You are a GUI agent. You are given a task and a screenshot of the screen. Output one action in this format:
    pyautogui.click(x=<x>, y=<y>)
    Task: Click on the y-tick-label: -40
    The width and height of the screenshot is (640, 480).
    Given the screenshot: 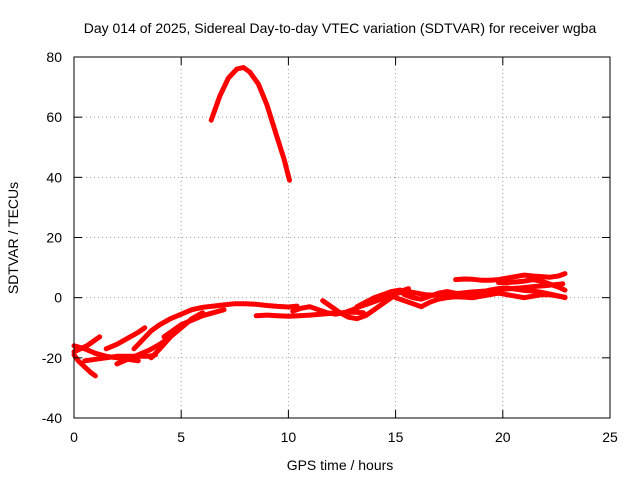 What is the action you would take?
    pyautogui.click(x=52, y=418)
    